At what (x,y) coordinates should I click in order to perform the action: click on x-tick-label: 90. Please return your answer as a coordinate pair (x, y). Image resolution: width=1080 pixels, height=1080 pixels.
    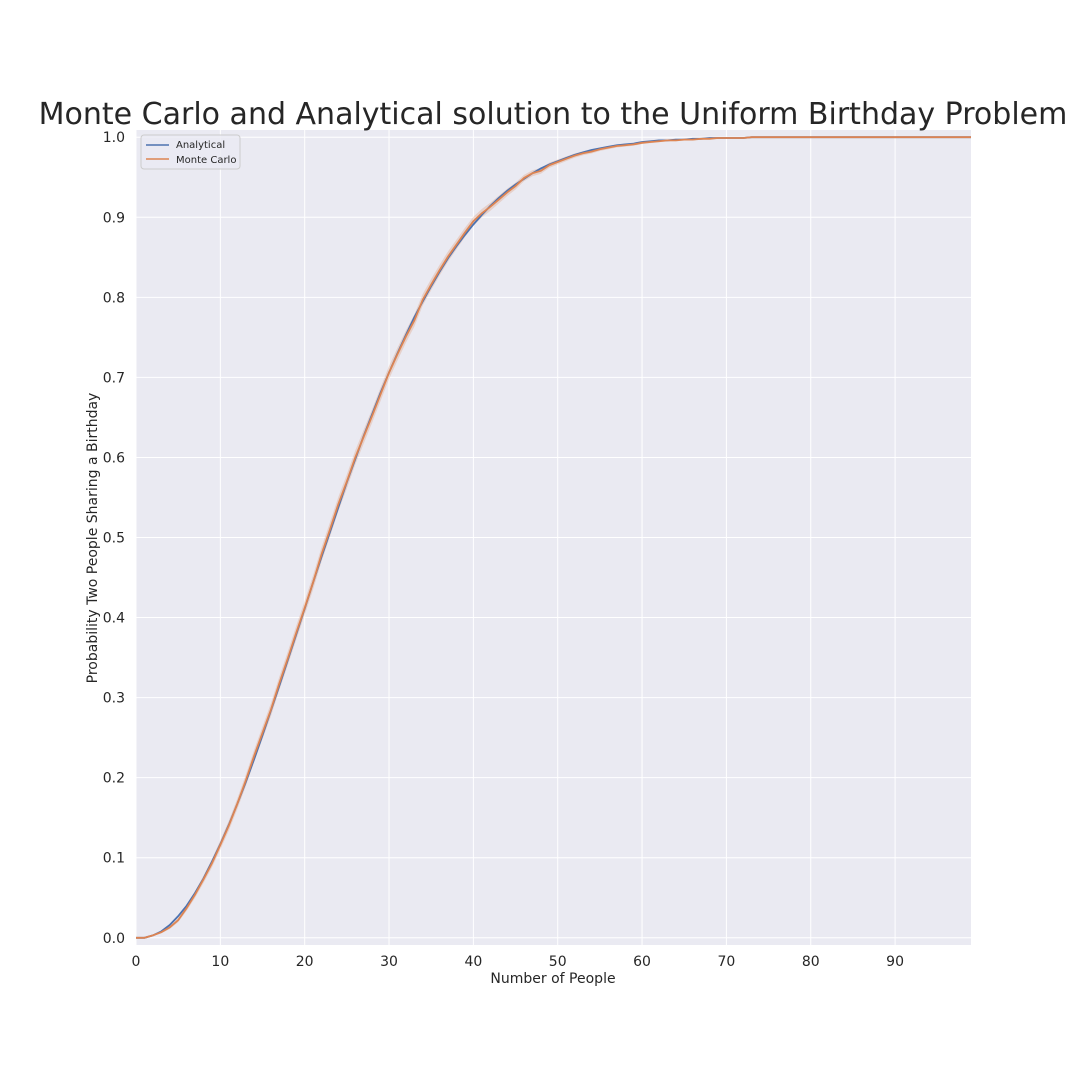
    Looking at the image, I should click on (895, 962).